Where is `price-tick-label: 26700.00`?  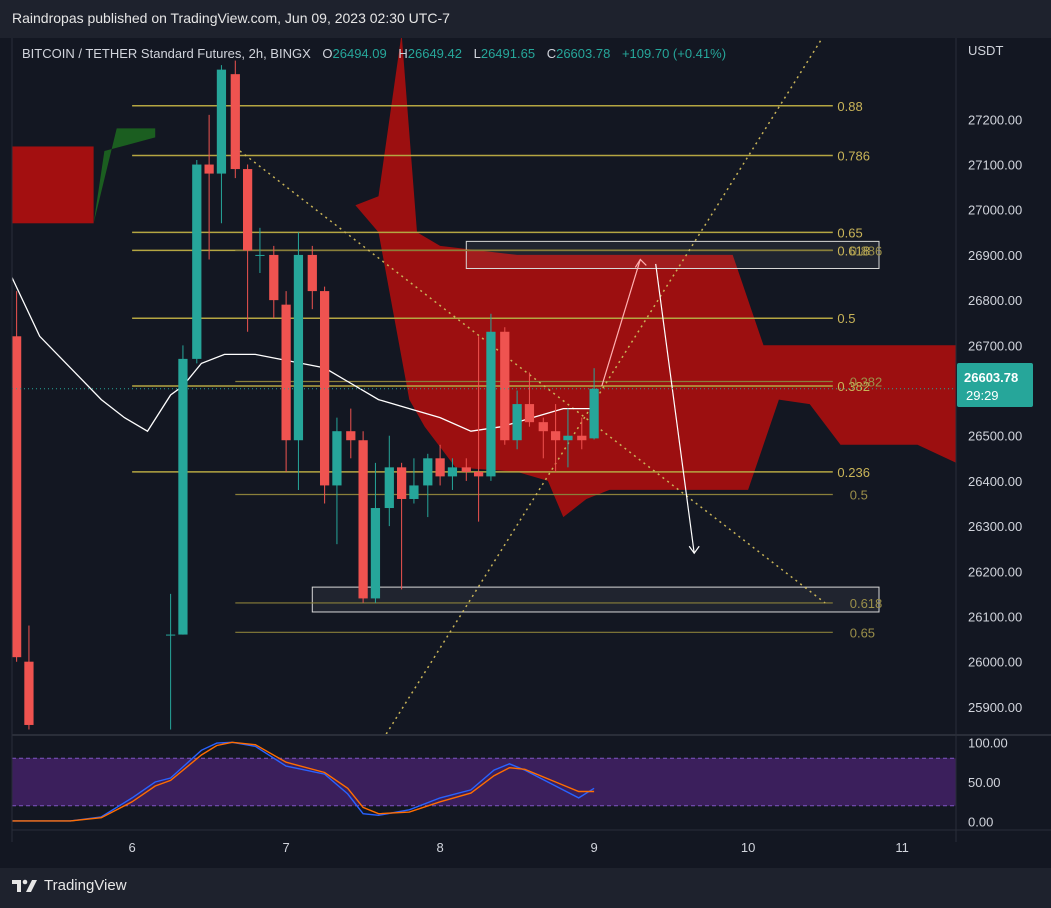 price-tick-label: 26700.00 is located at coordinates (995, 345).